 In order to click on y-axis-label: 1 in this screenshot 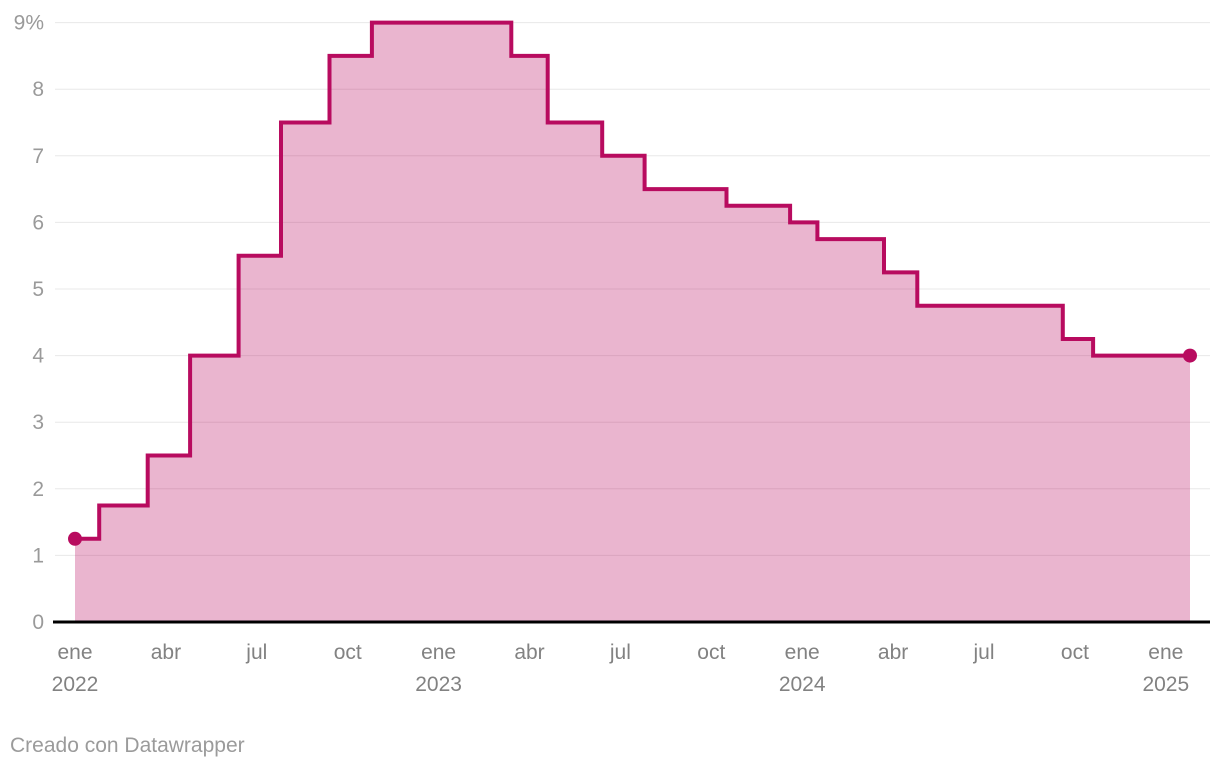, I will do `click(38, 555)`.